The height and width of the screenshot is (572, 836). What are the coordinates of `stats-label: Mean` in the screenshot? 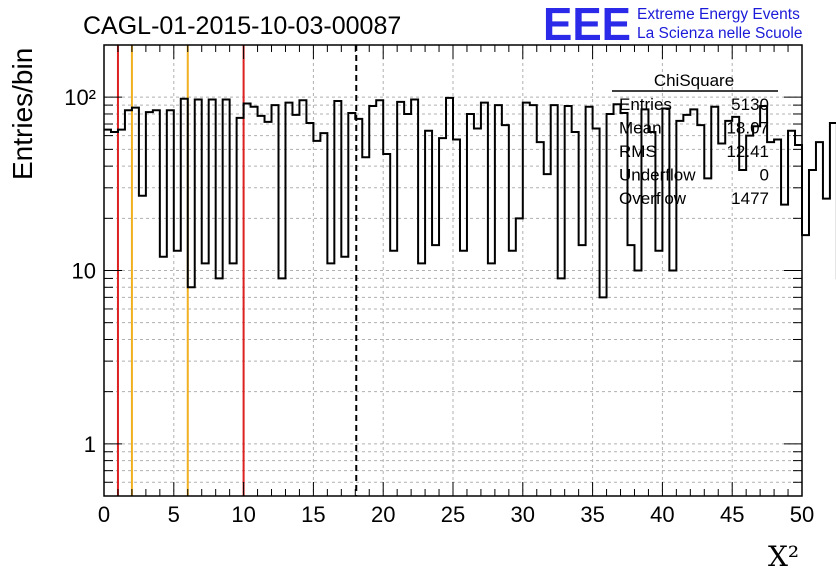 It's located at (640, 128).